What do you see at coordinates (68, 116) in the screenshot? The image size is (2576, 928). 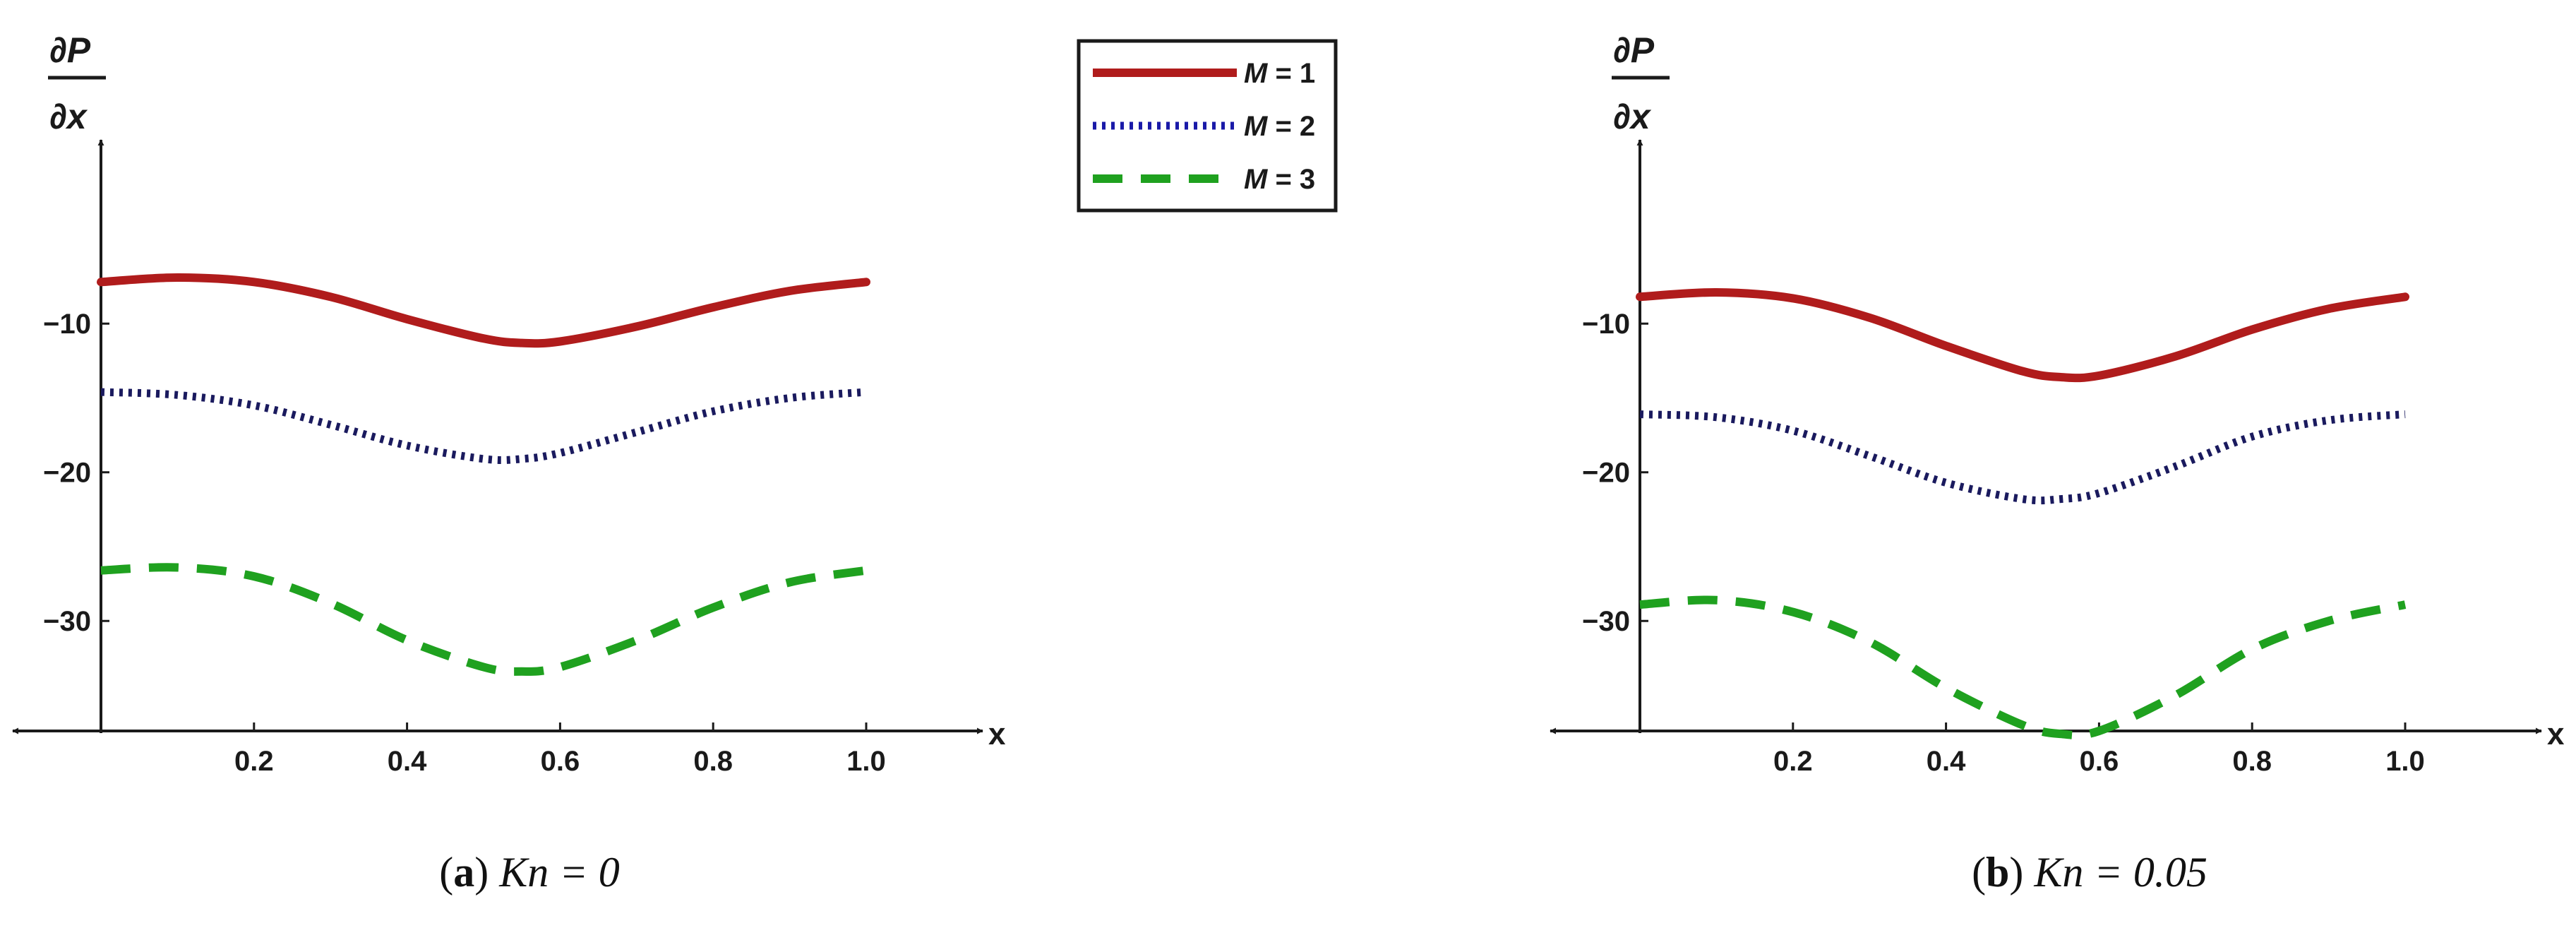 I see `y-label-denominator-a: ∂x` at bounding box center [68, 116].